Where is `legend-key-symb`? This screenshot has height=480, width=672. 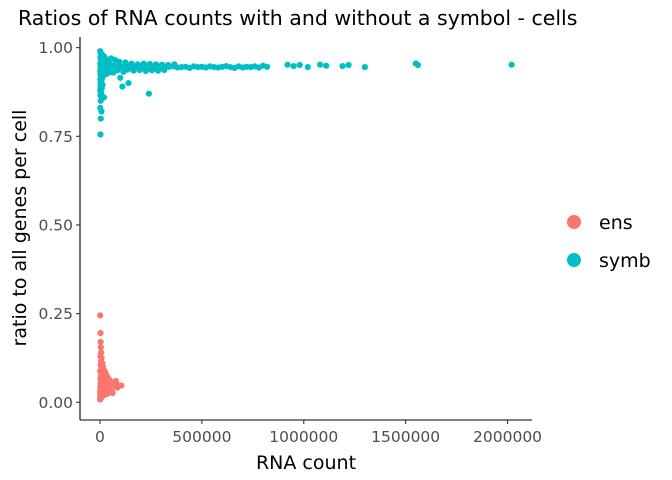
legend-key-symb is located at coordinates (574, 260).